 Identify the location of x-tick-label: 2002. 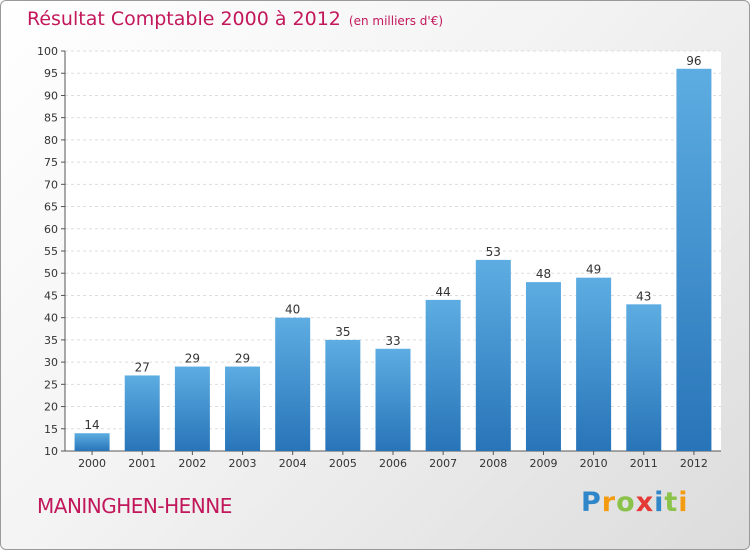
(192, 463).